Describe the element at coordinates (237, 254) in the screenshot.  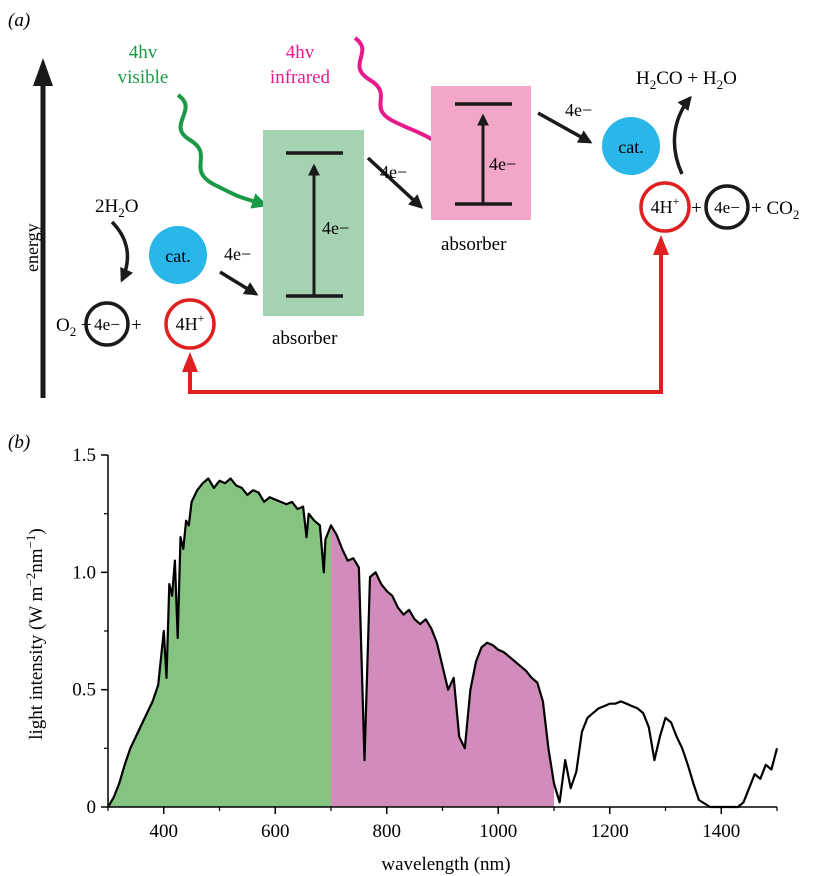
I see `oxidation-electron-label: 4e−` at that location.